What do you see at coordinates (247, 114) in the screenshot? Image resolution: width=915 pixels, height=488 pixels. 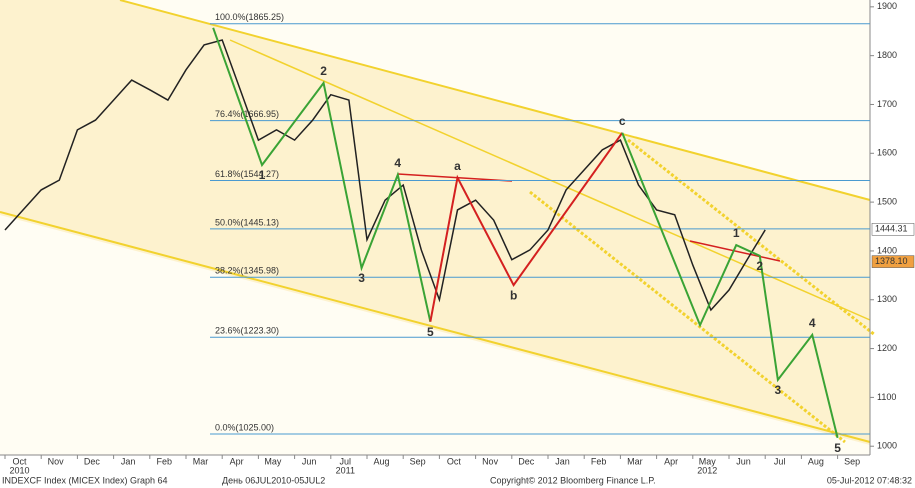 I see `fib-label: 76.4%(1666.95)` at bounding box center [247, 114].